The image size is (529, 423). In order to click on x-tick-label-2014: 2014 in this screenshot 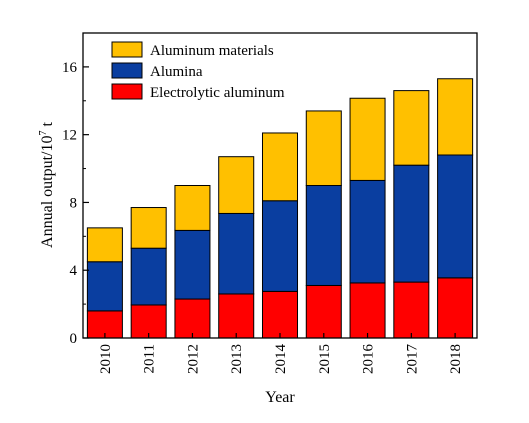, I will do `click(281, 359)`.